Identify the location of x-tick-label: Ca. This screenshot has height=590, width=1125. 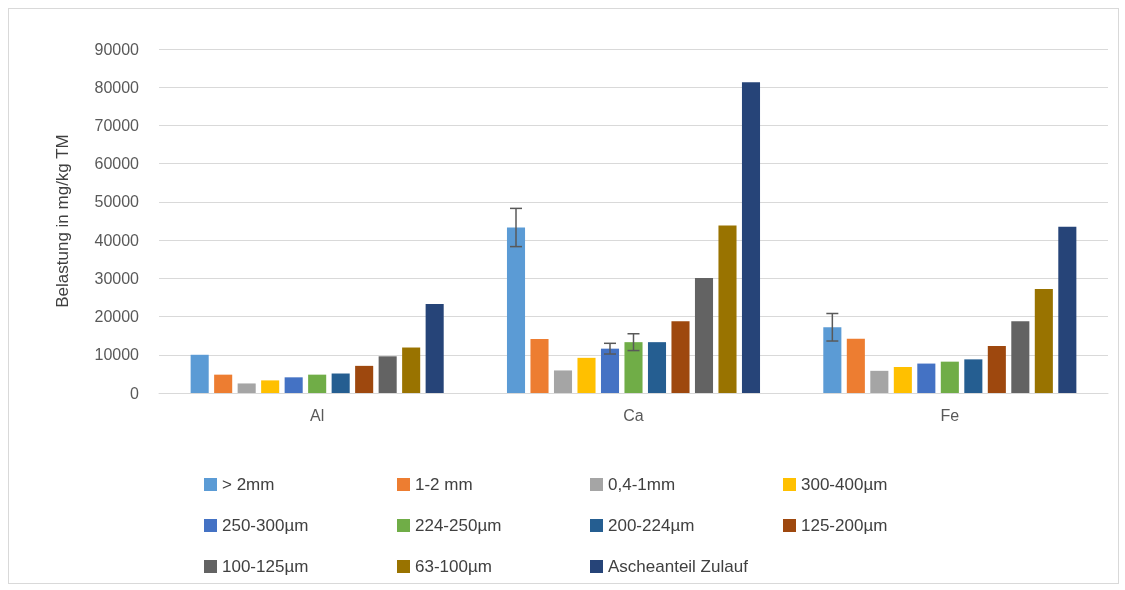
(633, 415).